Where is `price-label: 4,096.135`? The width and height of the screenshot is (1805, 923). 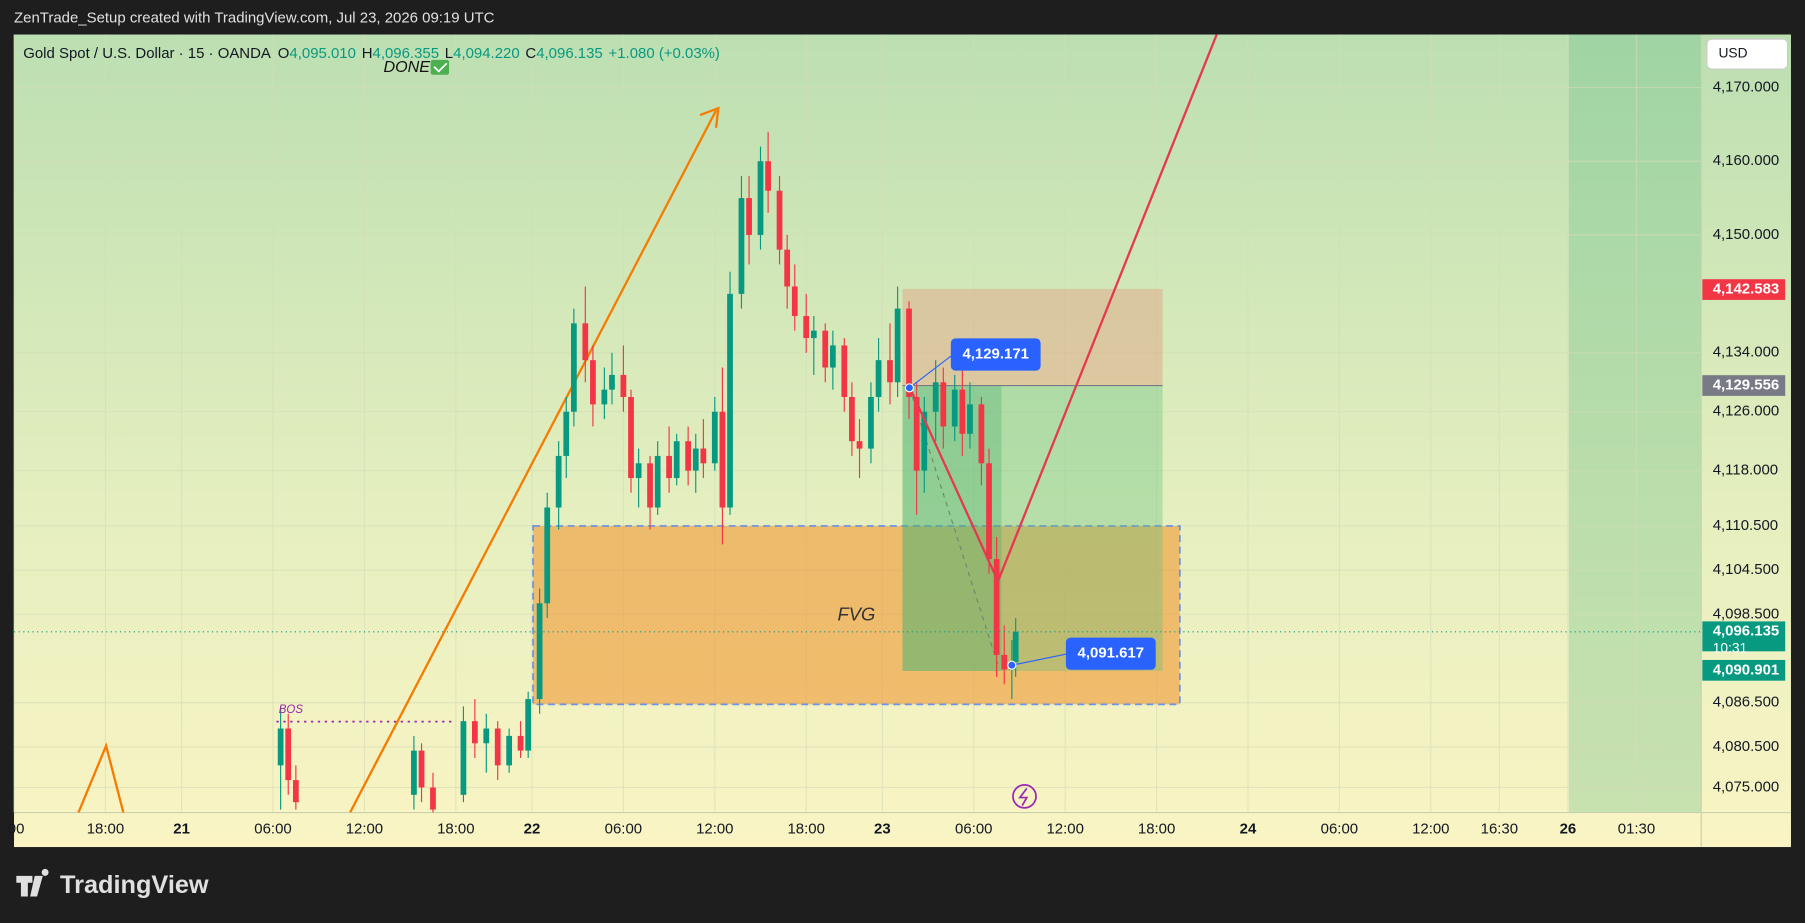
price-label: 4,096.135 is located at coordinates (1746, 631).